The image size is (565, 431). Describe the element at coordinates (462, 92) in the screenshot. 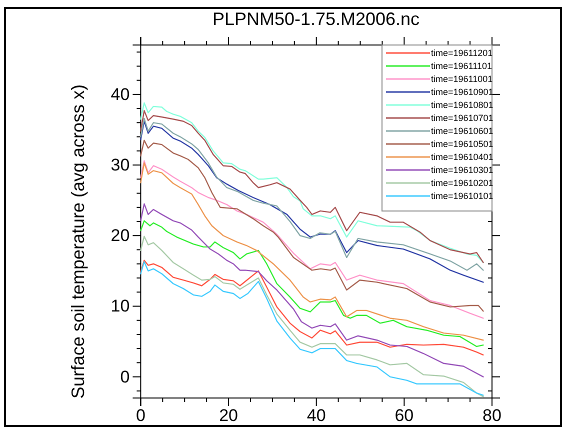

I see `legend-label: time=19610901` at that location.